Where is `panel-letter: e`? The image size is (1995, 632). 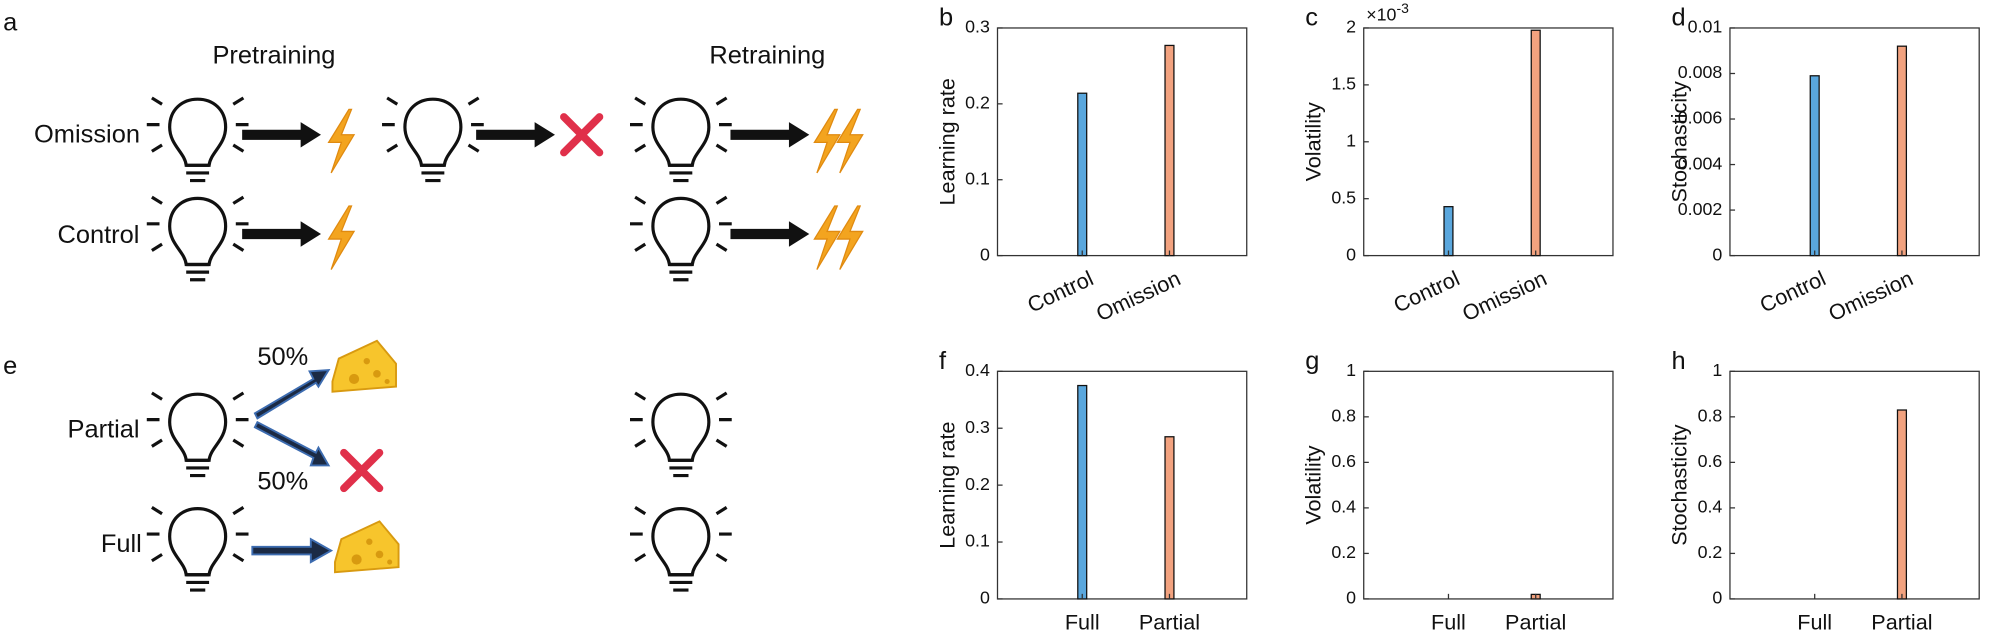 panel-letter: e is located at coordinates (10, 366).